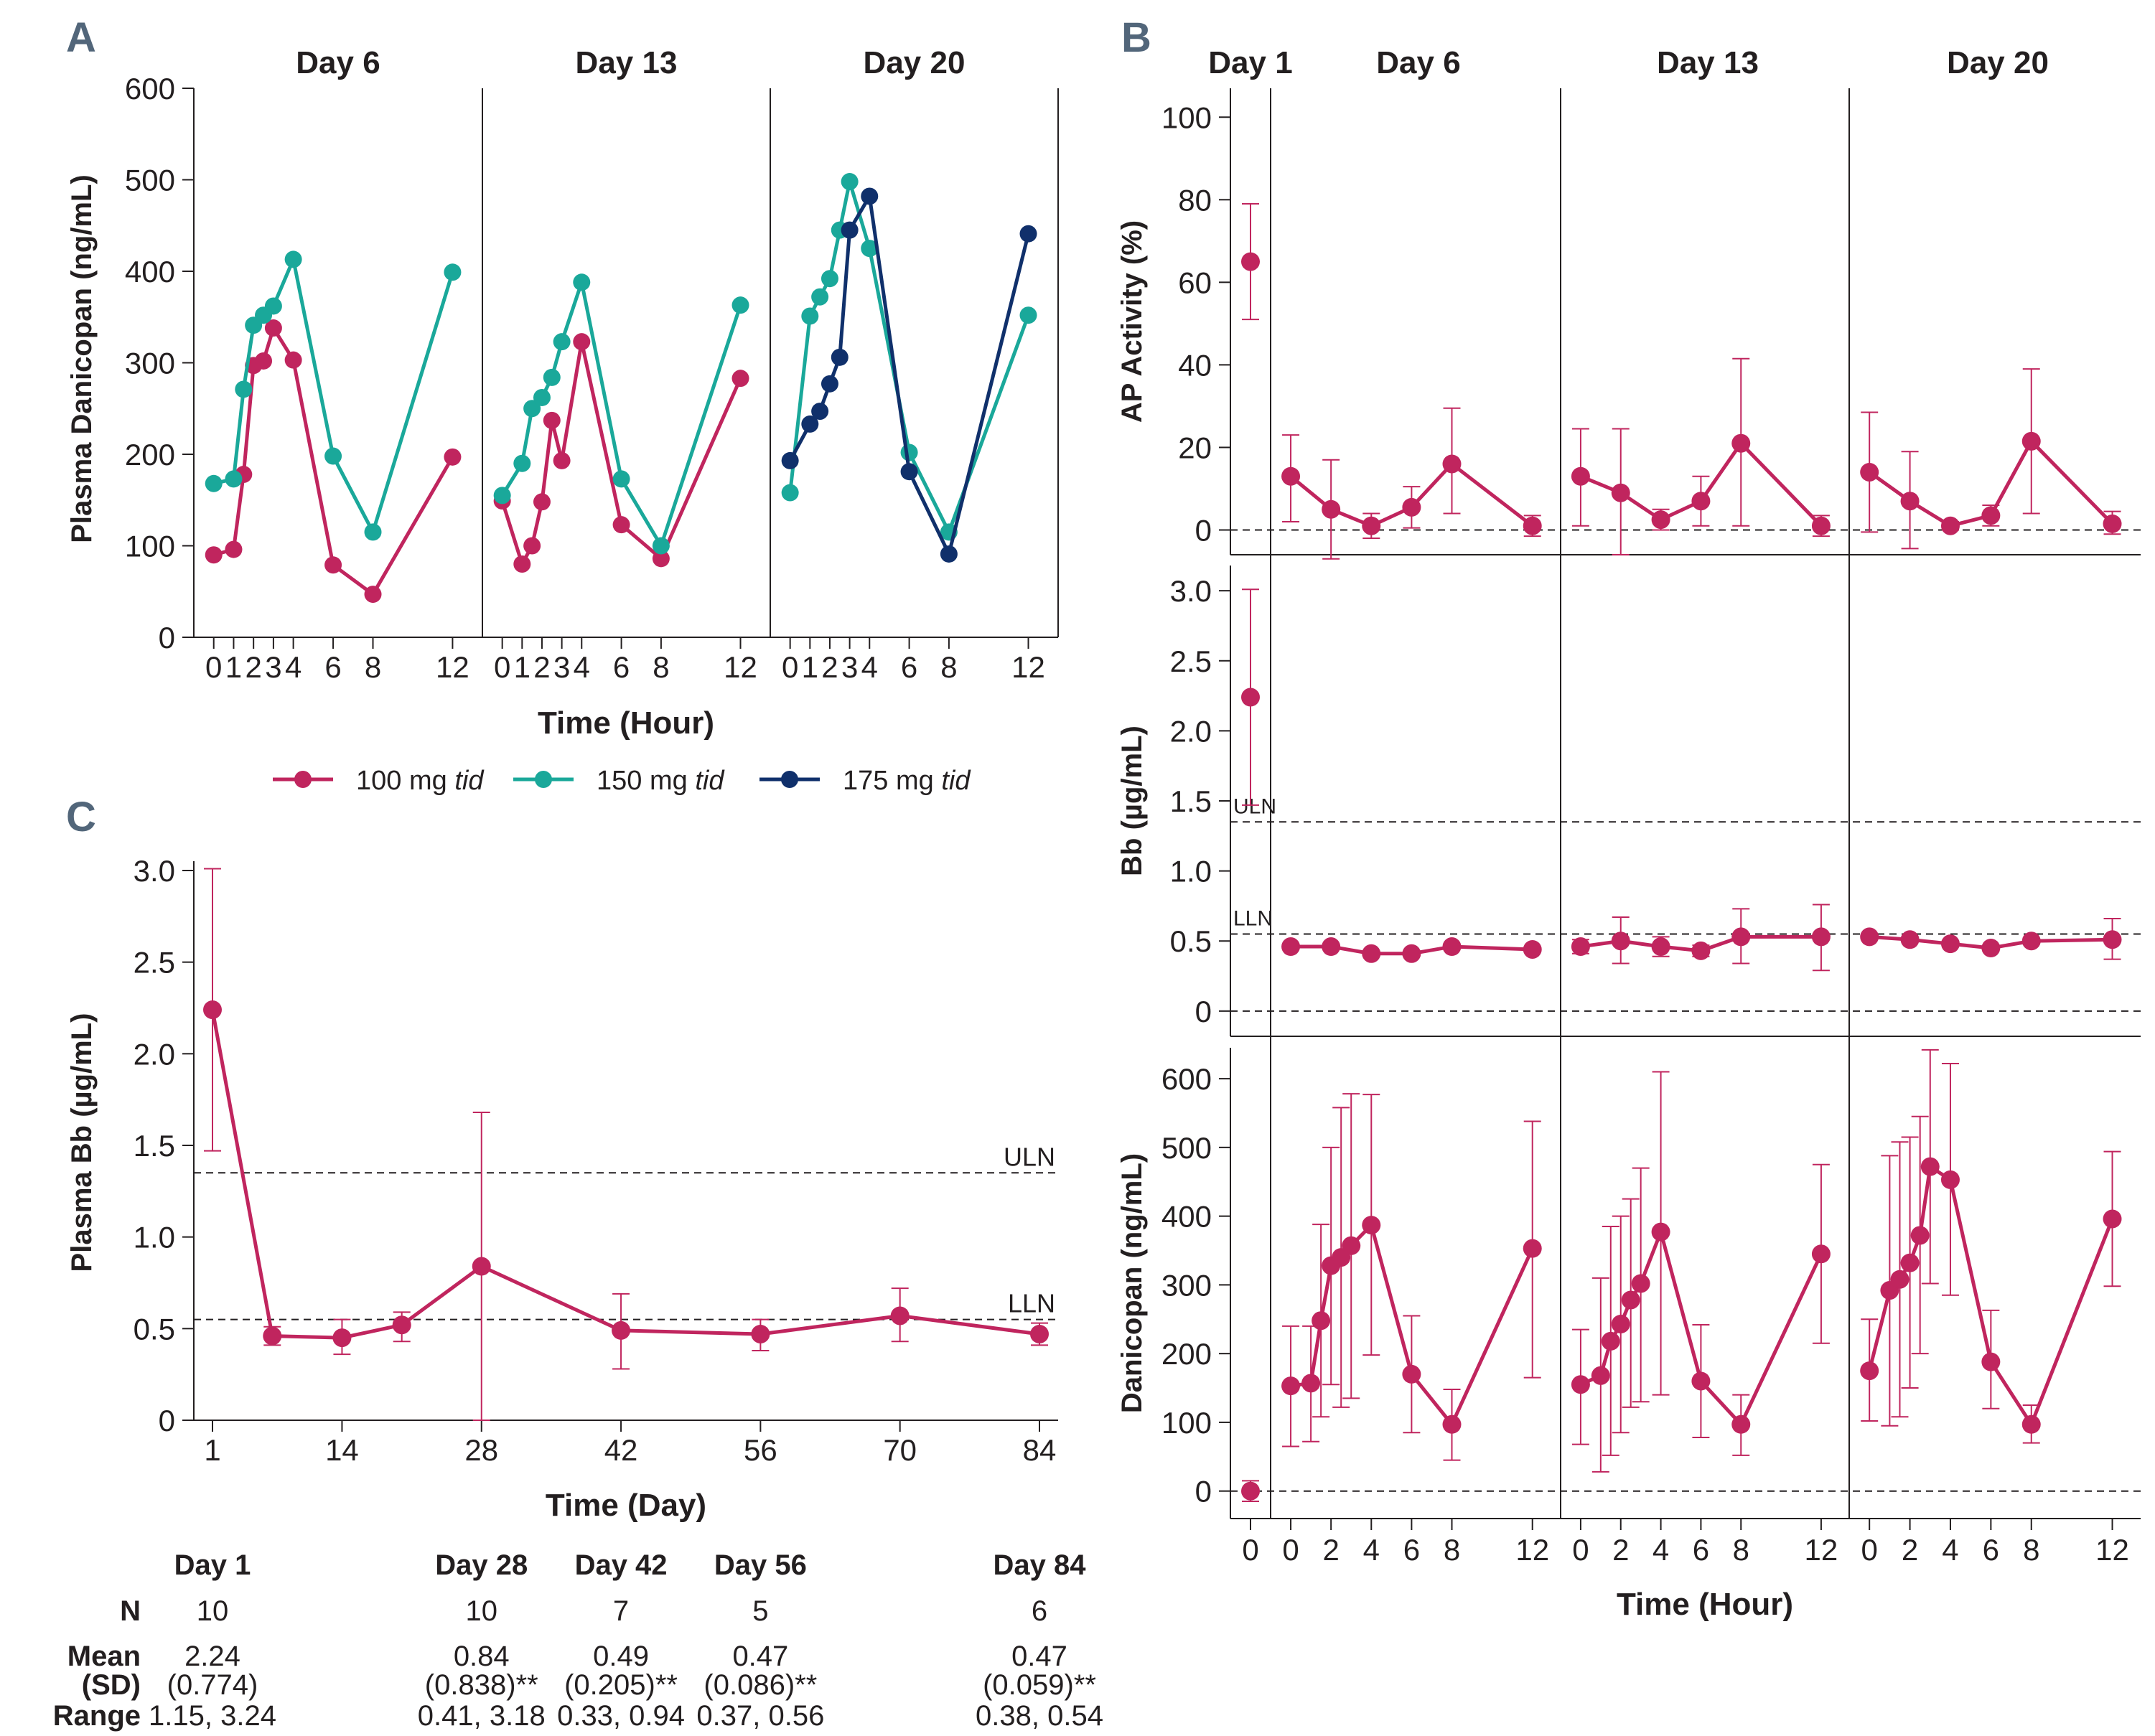 The width and height of the screenshot is (2155, 1736). Describe the element at coordinates (481, 1450) in the screenshot. I see `x-tick-label: 28` at that location.